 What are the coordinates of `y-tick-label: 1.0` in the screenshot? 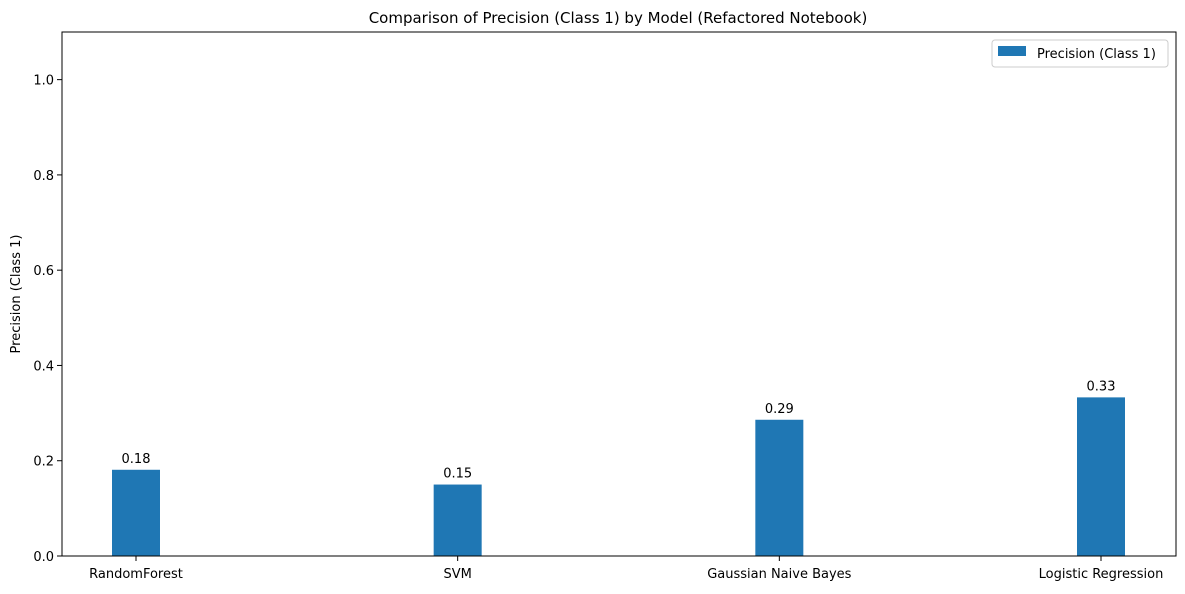 It's located at (43, 81).